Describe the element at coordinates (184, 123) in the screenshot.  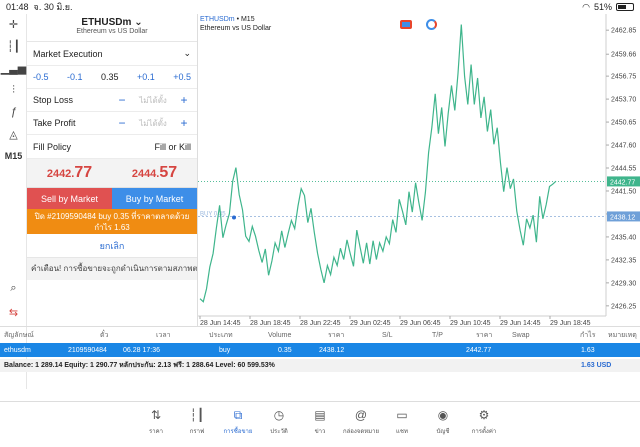
I see `take-profit-plus-button: +` at that location.